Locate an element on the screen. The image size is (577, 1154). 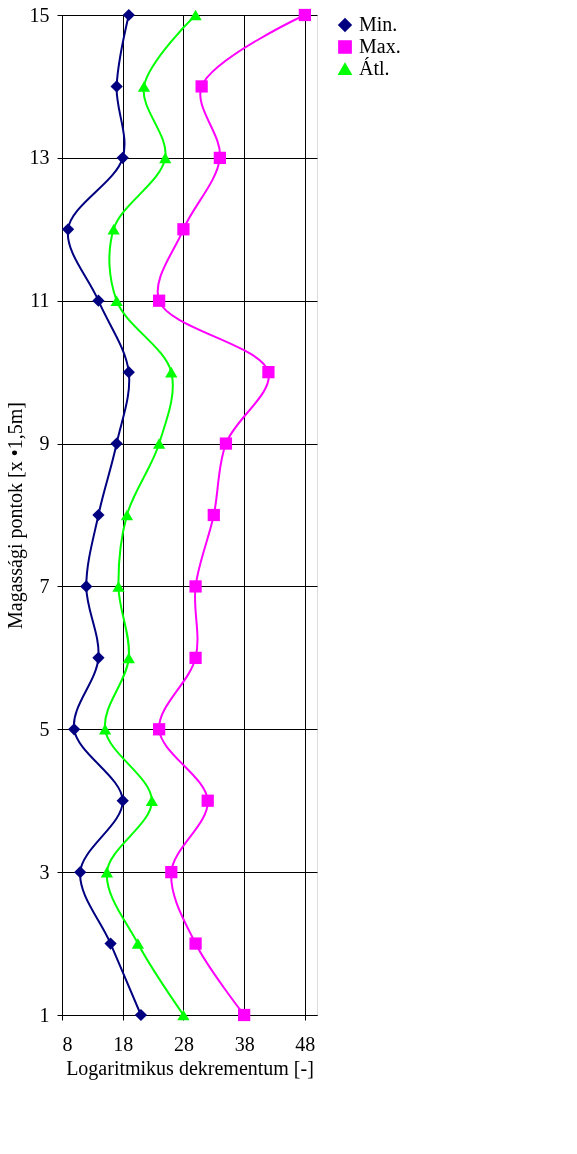
legend-label: Átl. is located at coordinates (374, 68).